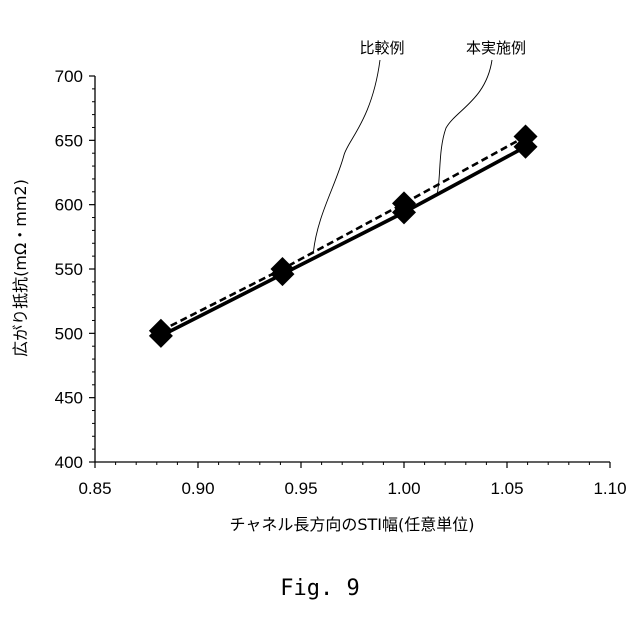 The width and height of the screenshot is (640, 640). What do you see at coordinates (69, 398) in the screenshot?
I see `y-tick-label: 450` at bounding box center [69, 398].